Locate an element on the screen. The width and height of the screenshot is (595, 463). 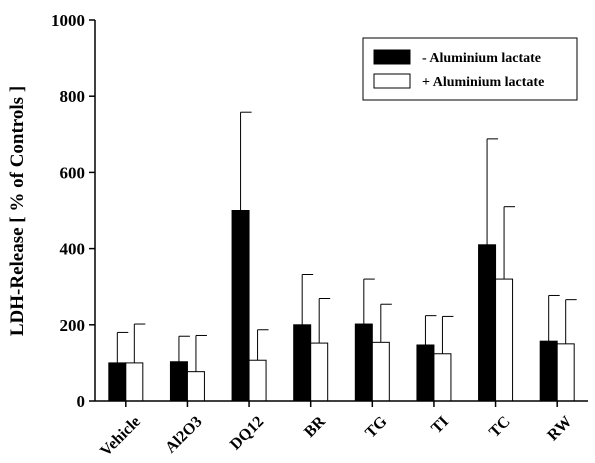
bar-minus-ti is located at coordinates (425, 373).